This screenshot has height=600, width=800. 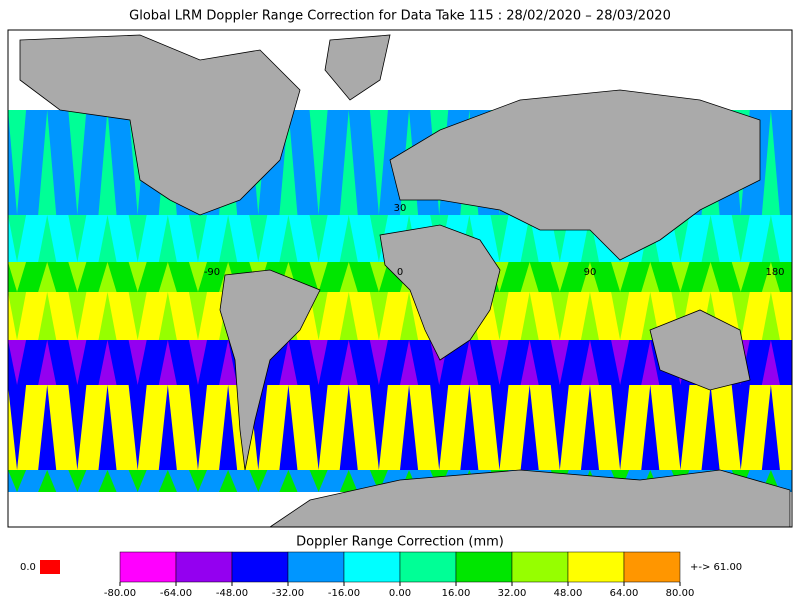 I want to click on colorbar-tick-label: -32.00, so click(x=288, y=593).